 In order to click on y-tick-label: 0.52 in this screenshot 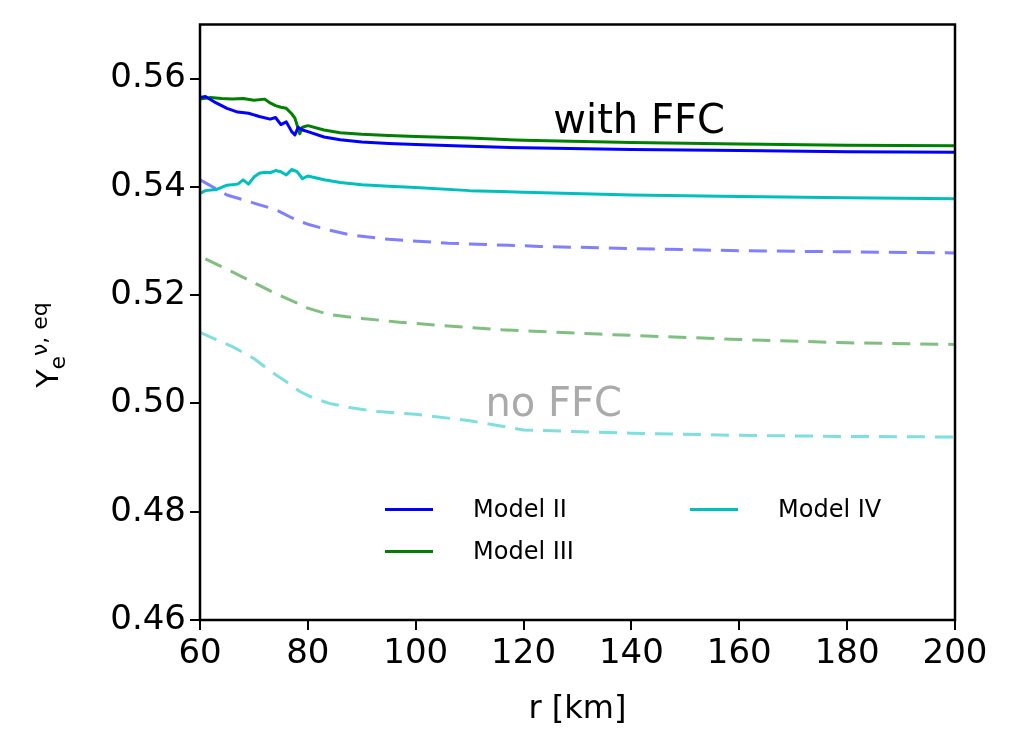, I will do `click(148, 291)`.